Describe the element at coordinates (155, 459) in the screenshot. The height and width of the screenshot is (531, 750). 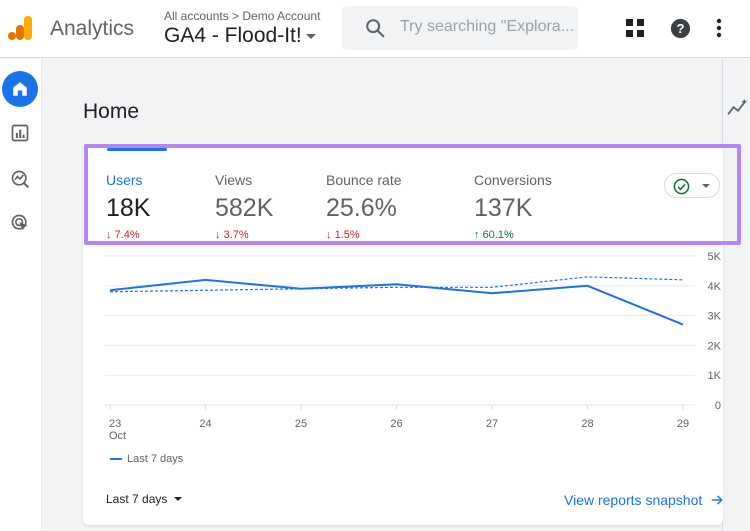
I see `legend-label: Last 7 days` at that location.